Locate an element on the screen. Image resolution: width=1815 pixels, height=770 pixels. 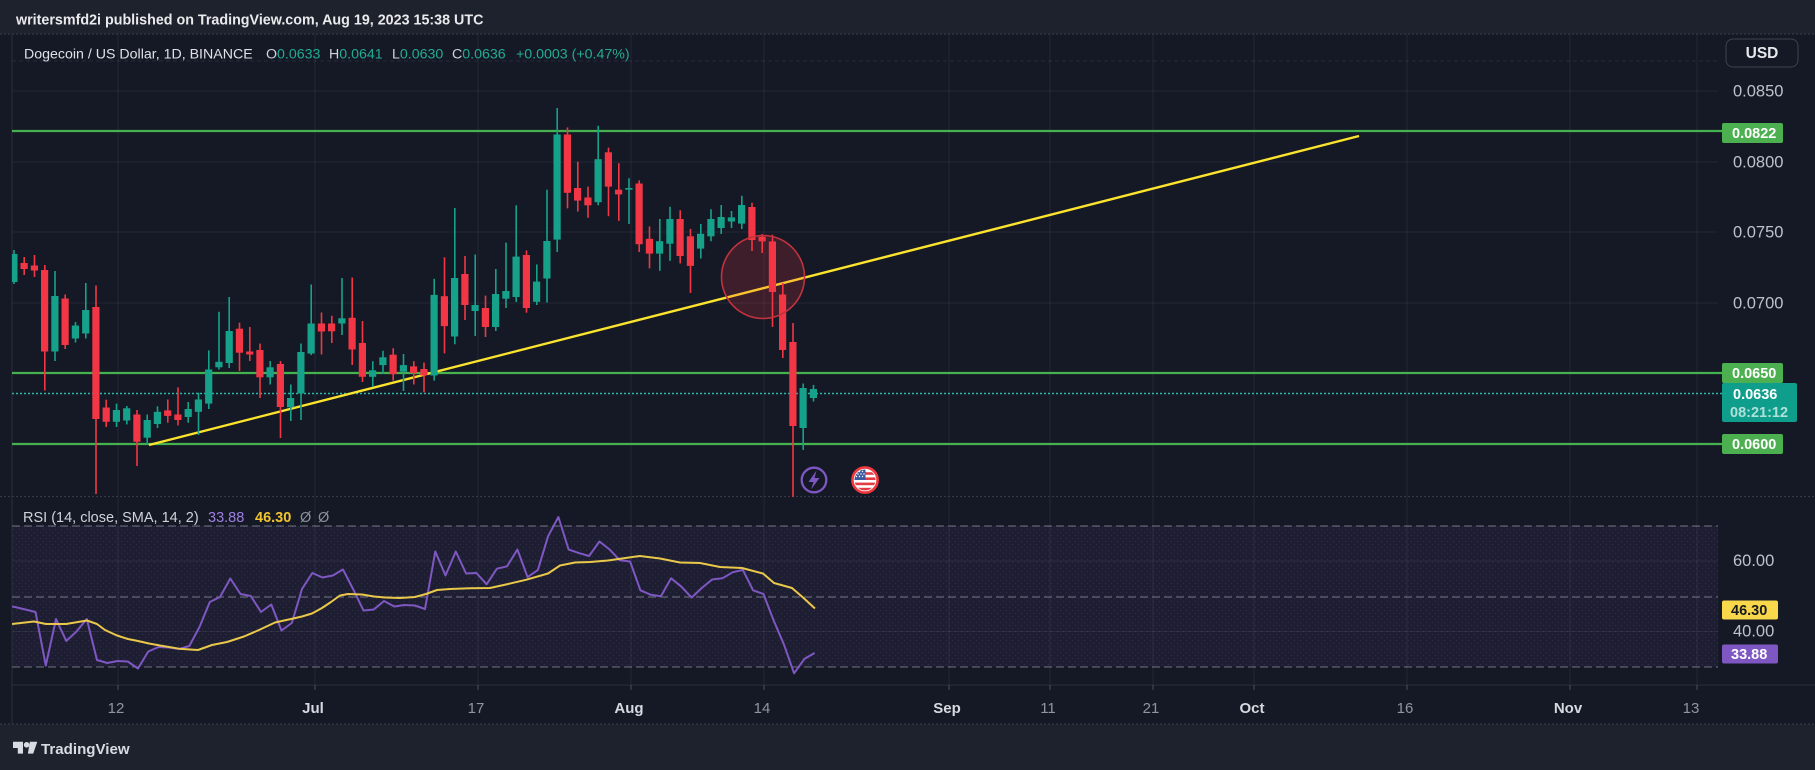
svg-text: +0.0003 (+0.47%) is located at coordinates (573, 55).